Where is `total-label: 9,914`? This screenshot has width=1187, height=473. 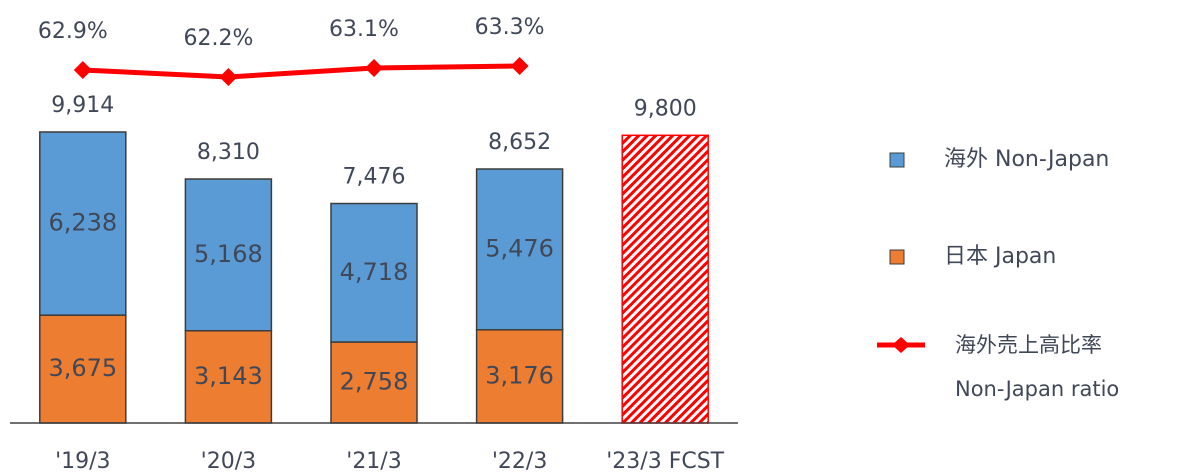
total-label: 9,914 is located at coordinates (82, 105).